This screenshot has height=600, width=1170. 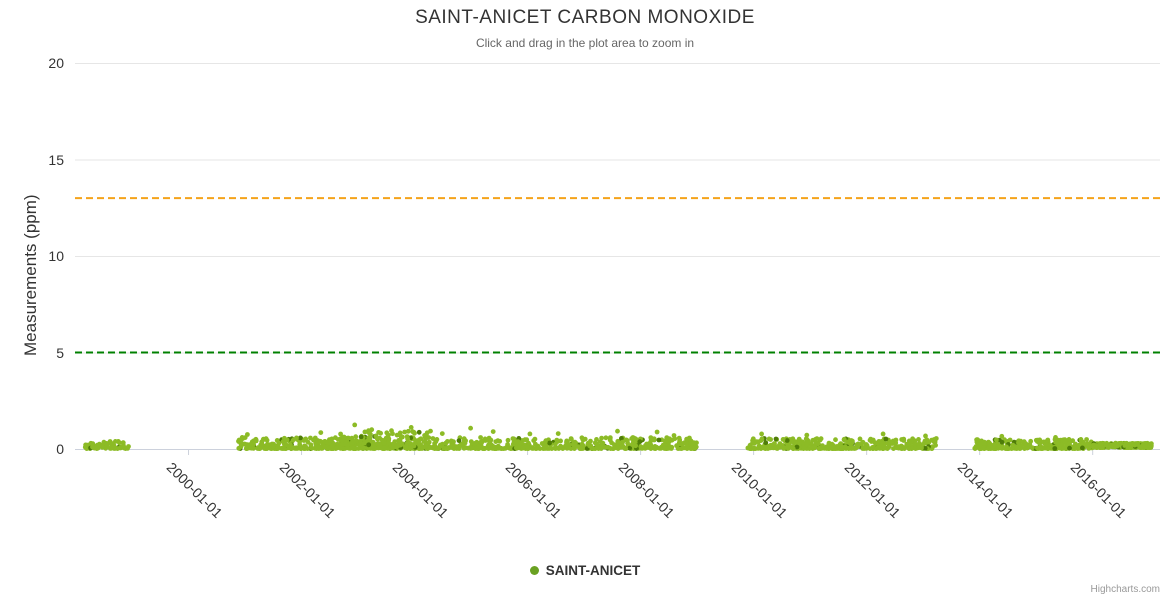 What do you see at coordinates (56, 63) in the screenshot?
I see `y-tick-label: 20` at bounding box center [56, 63].